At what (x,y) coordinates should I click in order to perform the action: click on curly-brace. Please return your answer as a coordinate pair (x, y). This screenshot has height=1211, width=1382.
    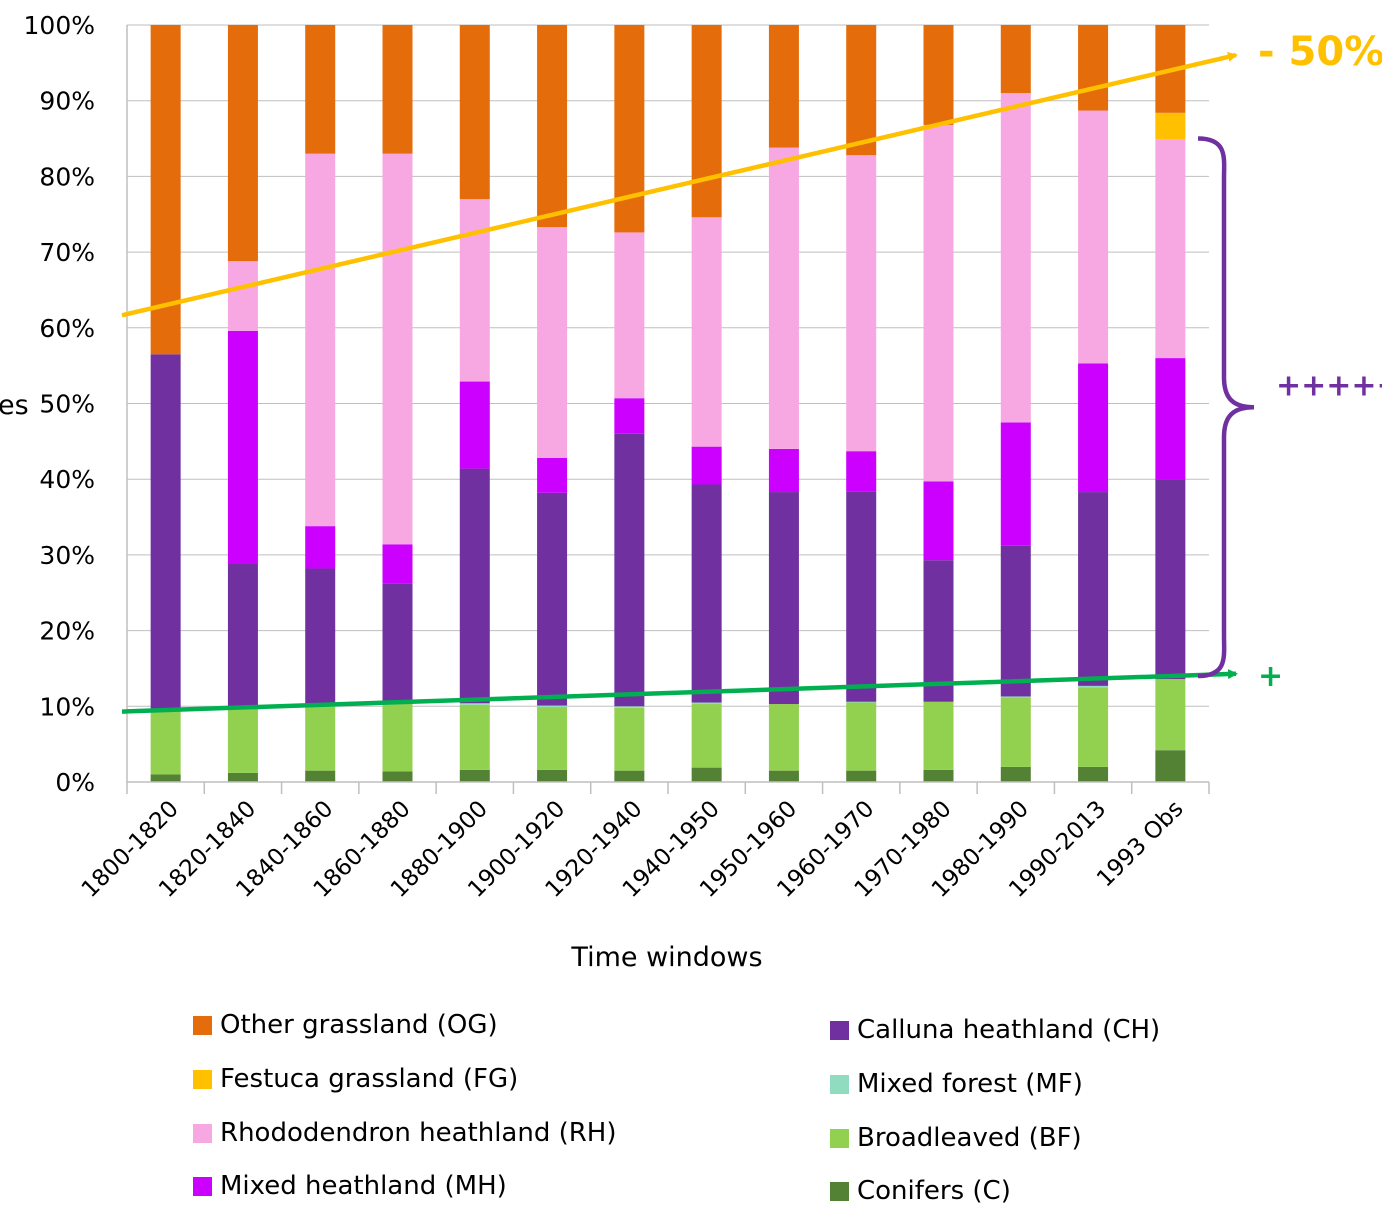
    Looking at the image, I should click on (1226, 407).